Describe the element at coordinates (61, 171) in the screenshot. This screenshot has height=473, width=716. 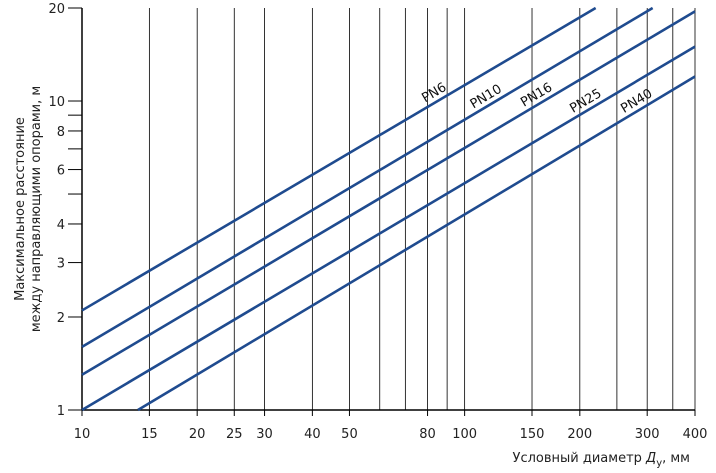
I see `y-tick-label: 6` at that location.